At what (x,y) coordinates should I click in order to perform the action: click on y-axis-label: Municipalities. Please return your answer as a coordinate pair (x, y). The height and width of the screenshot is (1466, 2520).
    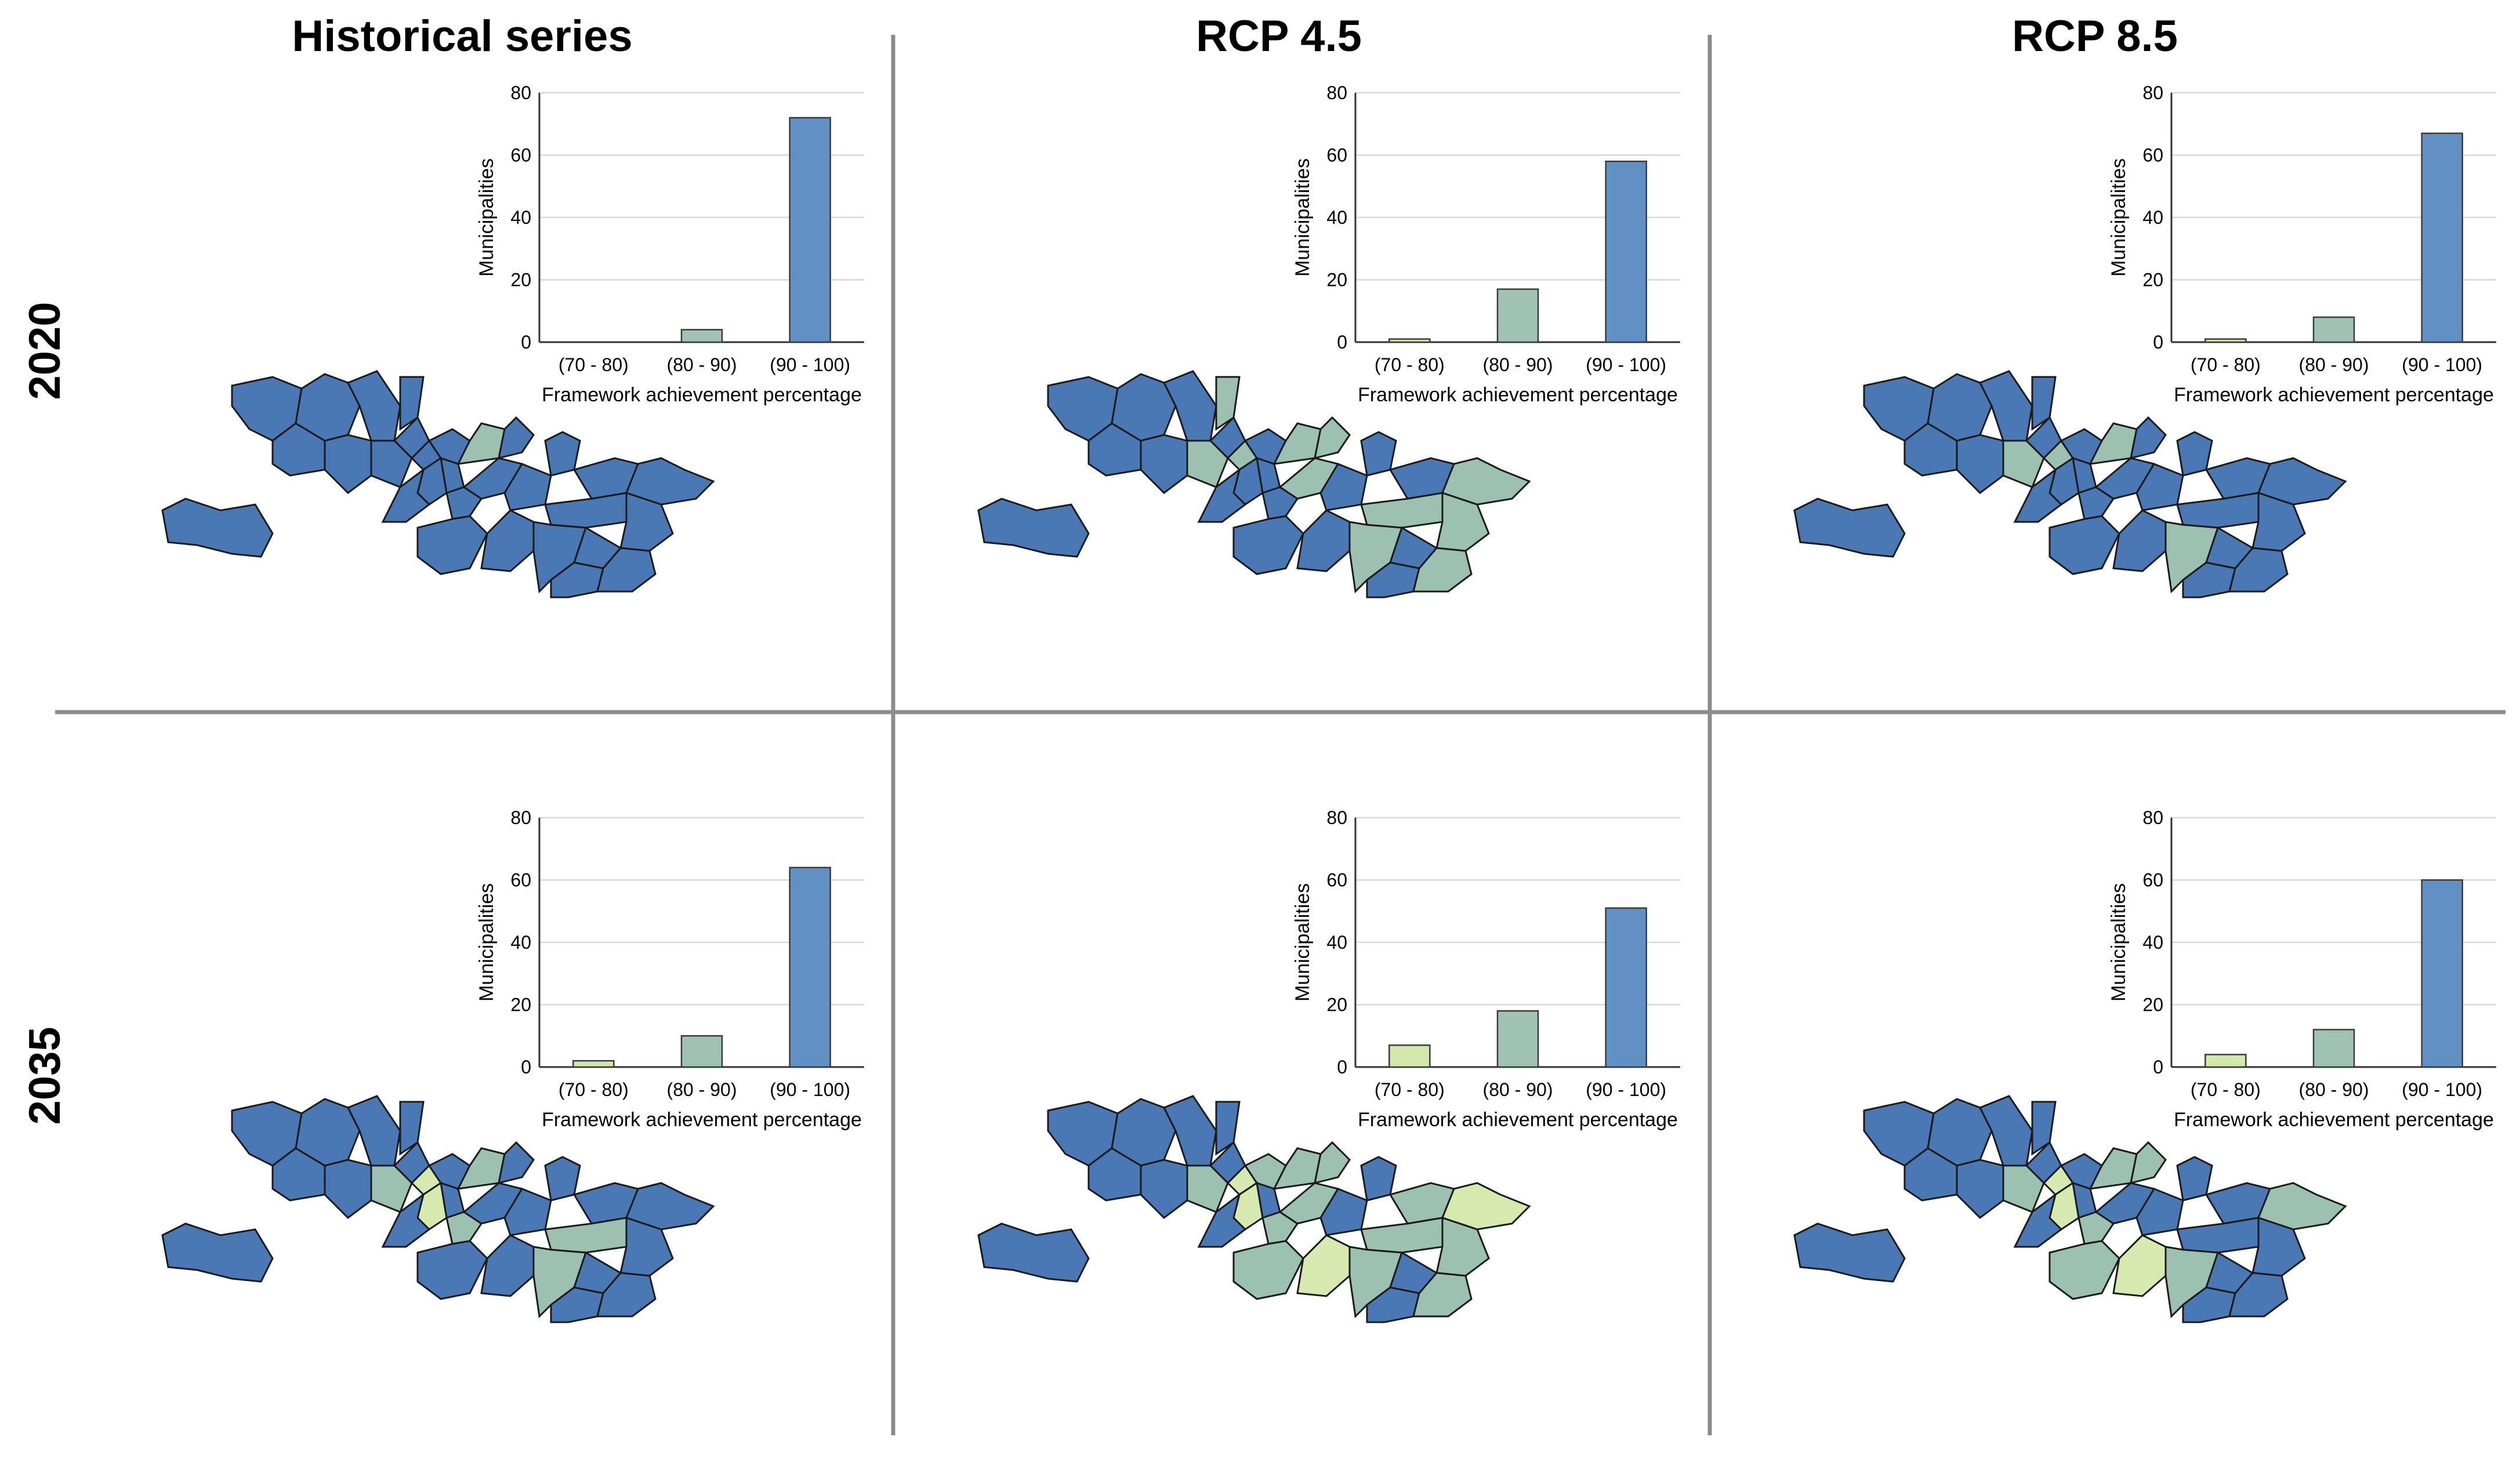
    Looking at the image, I should click on (2119, 217).